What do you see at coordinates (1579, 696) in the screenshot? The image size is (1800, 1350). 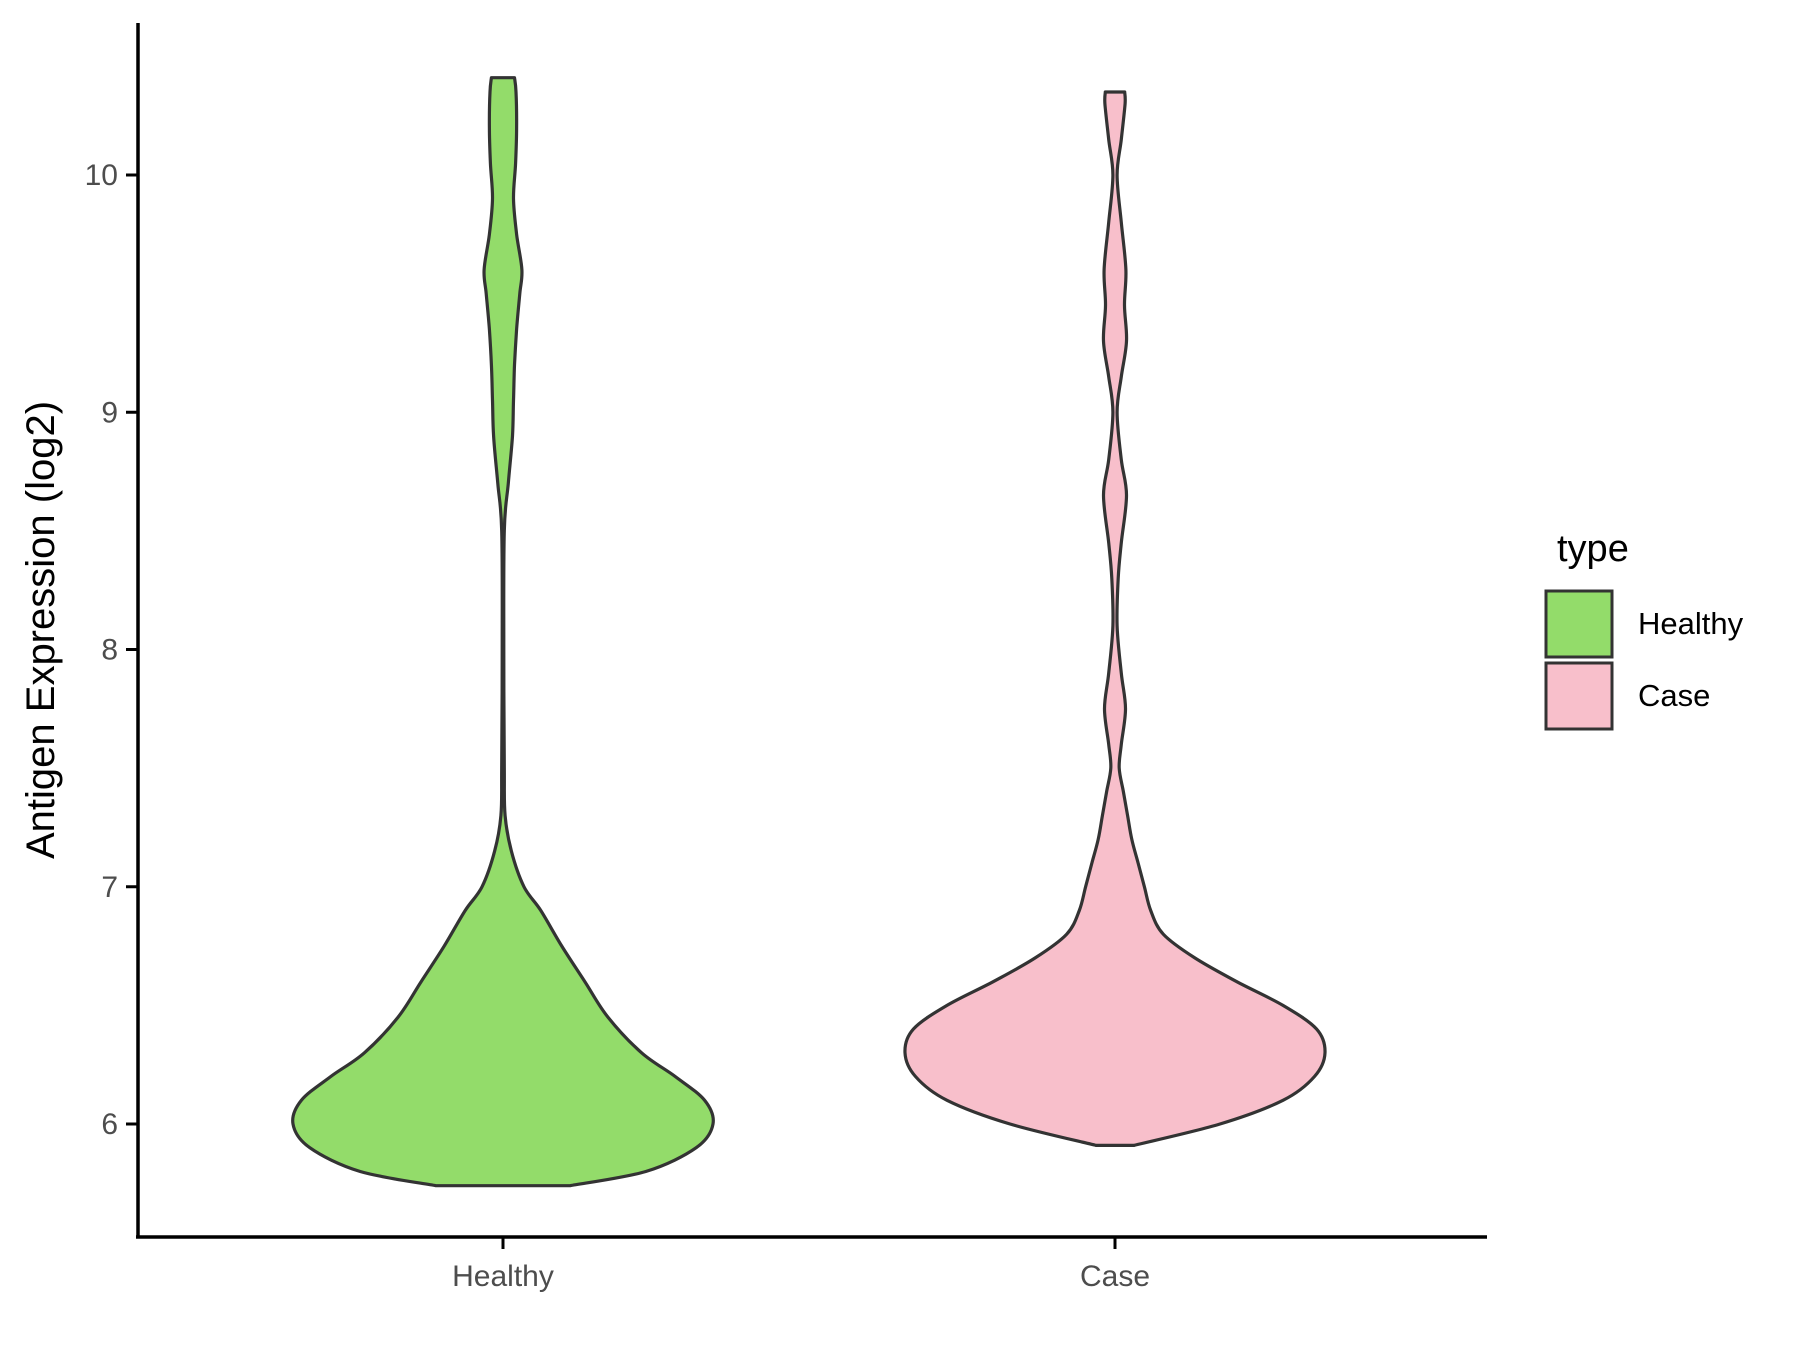 I see `legend-key-case` at bounding box center [1579, 696].